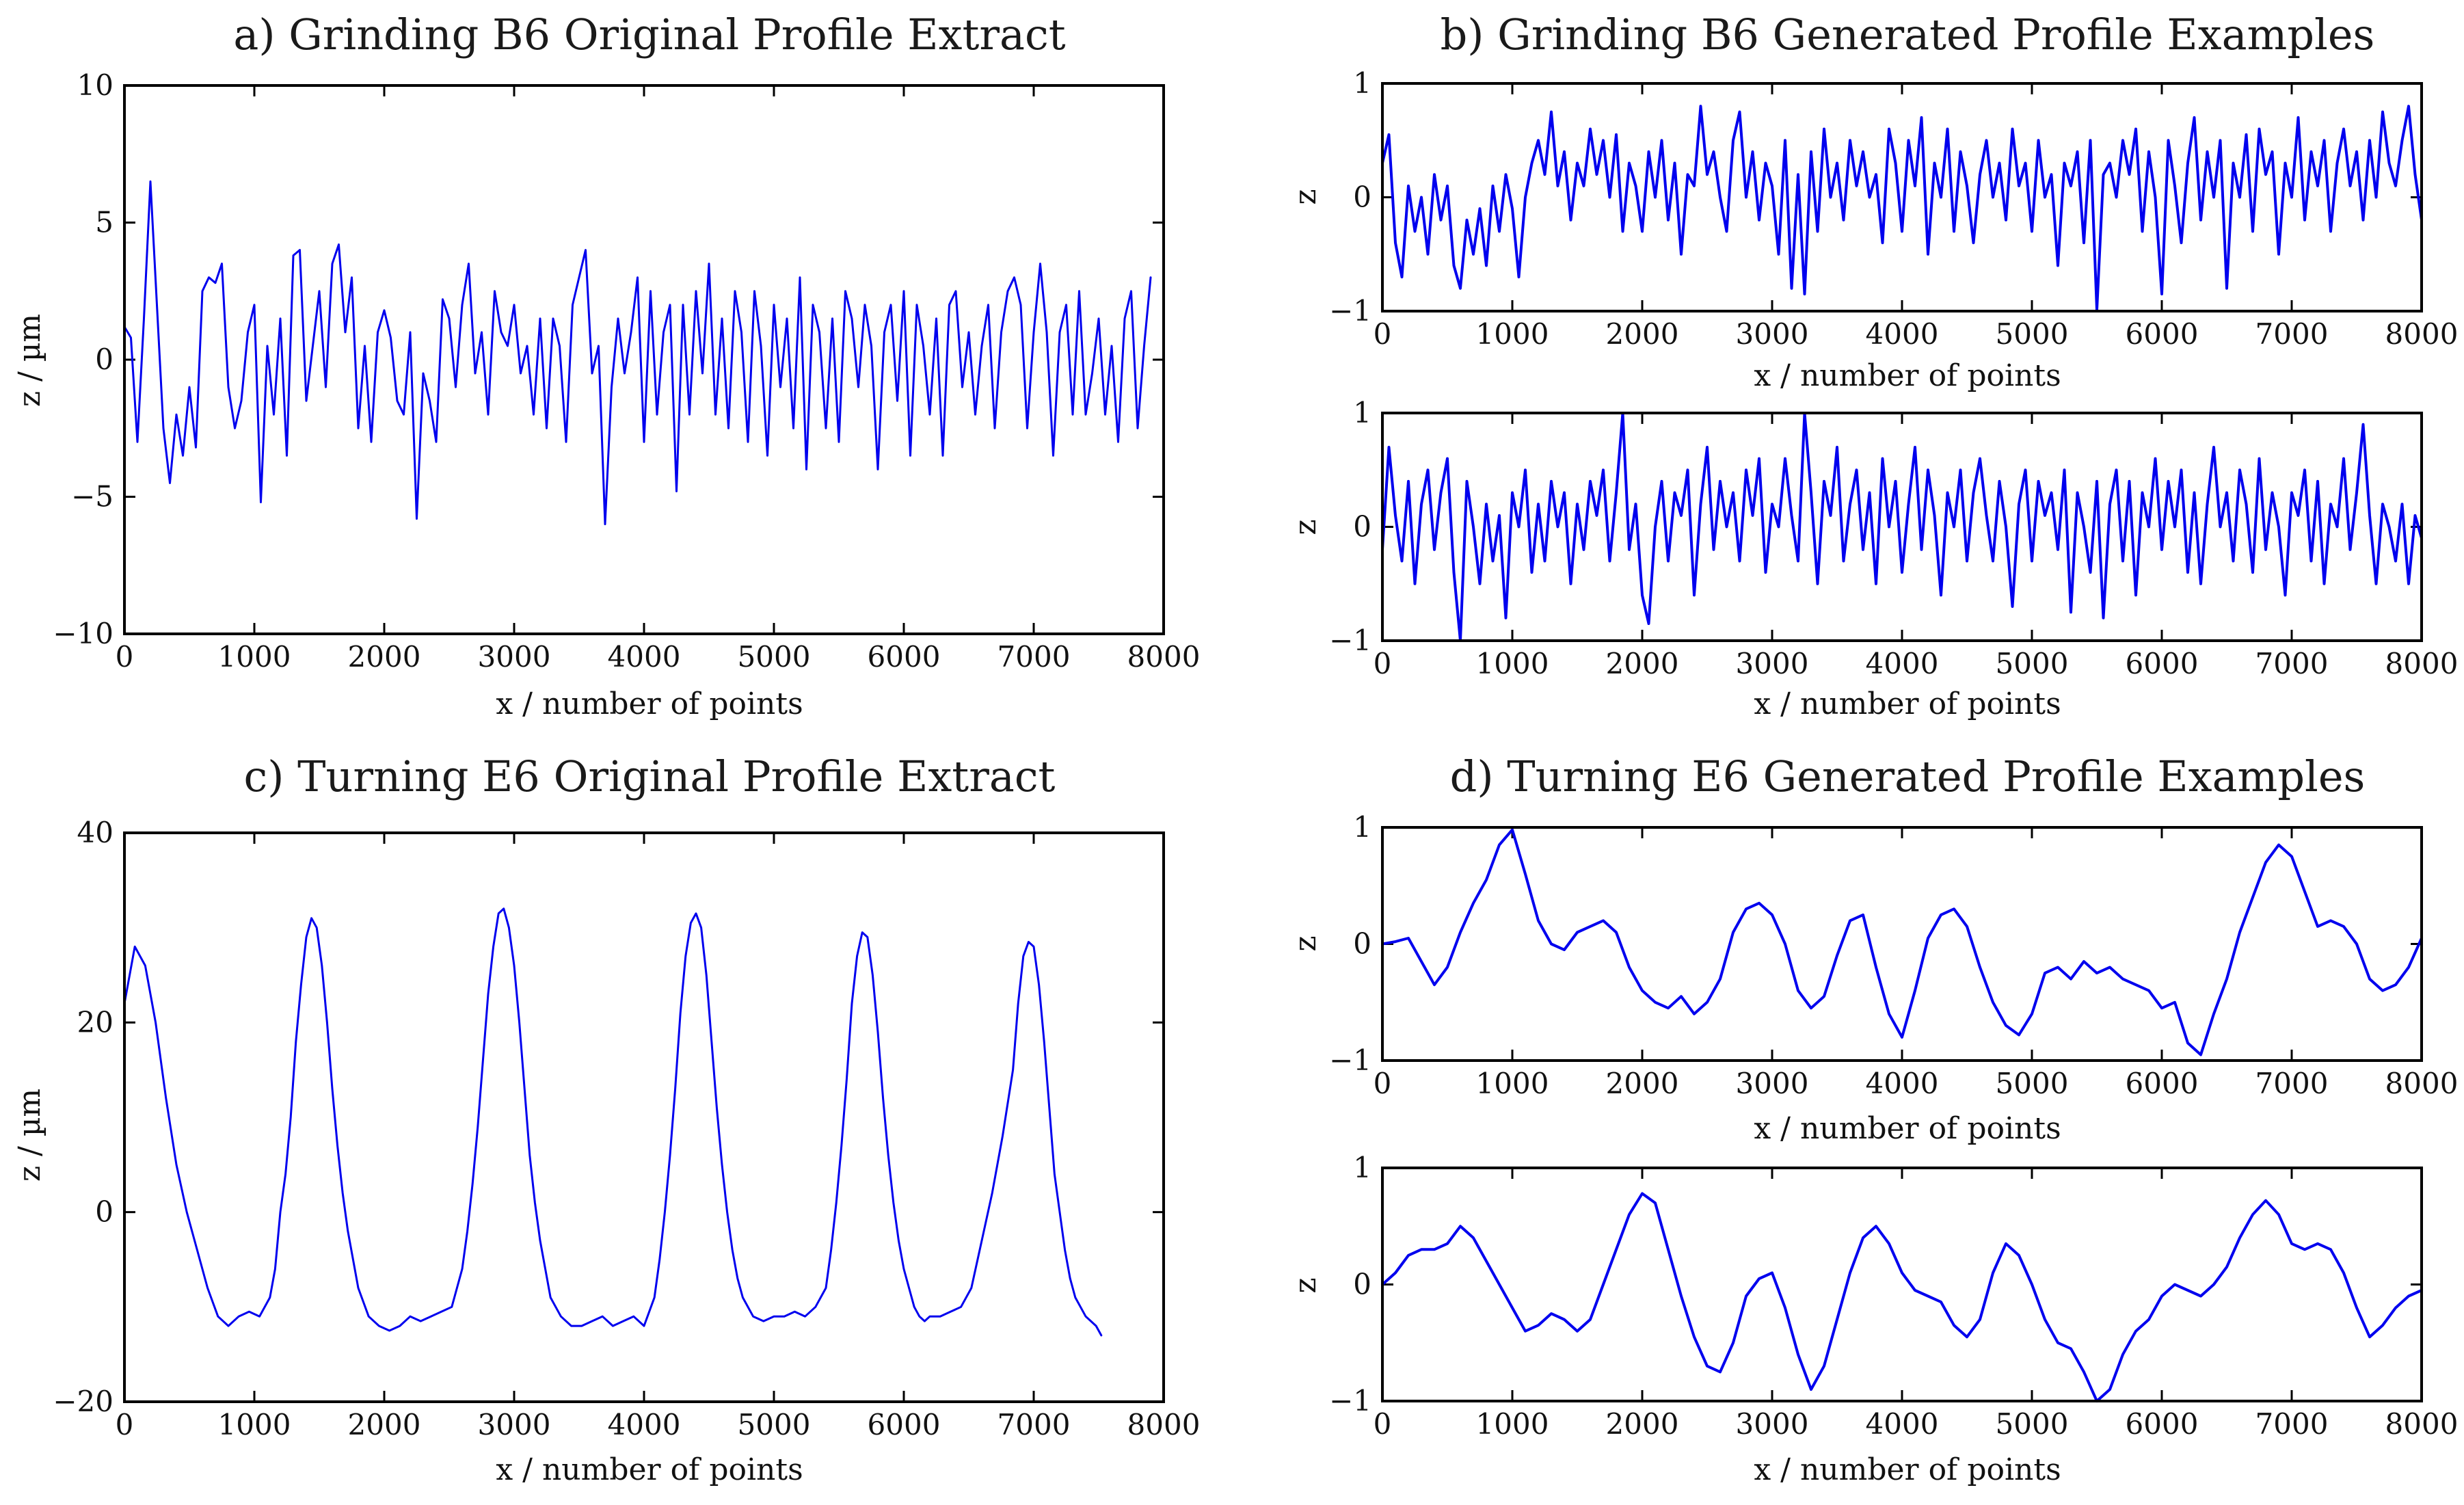 The image size is (2464, 1505). What do you see at coordinates (1907, 375) in the screenshot?
I see `panel-b1-xlabel: x / number of points` at bounding box center [1907, 375].